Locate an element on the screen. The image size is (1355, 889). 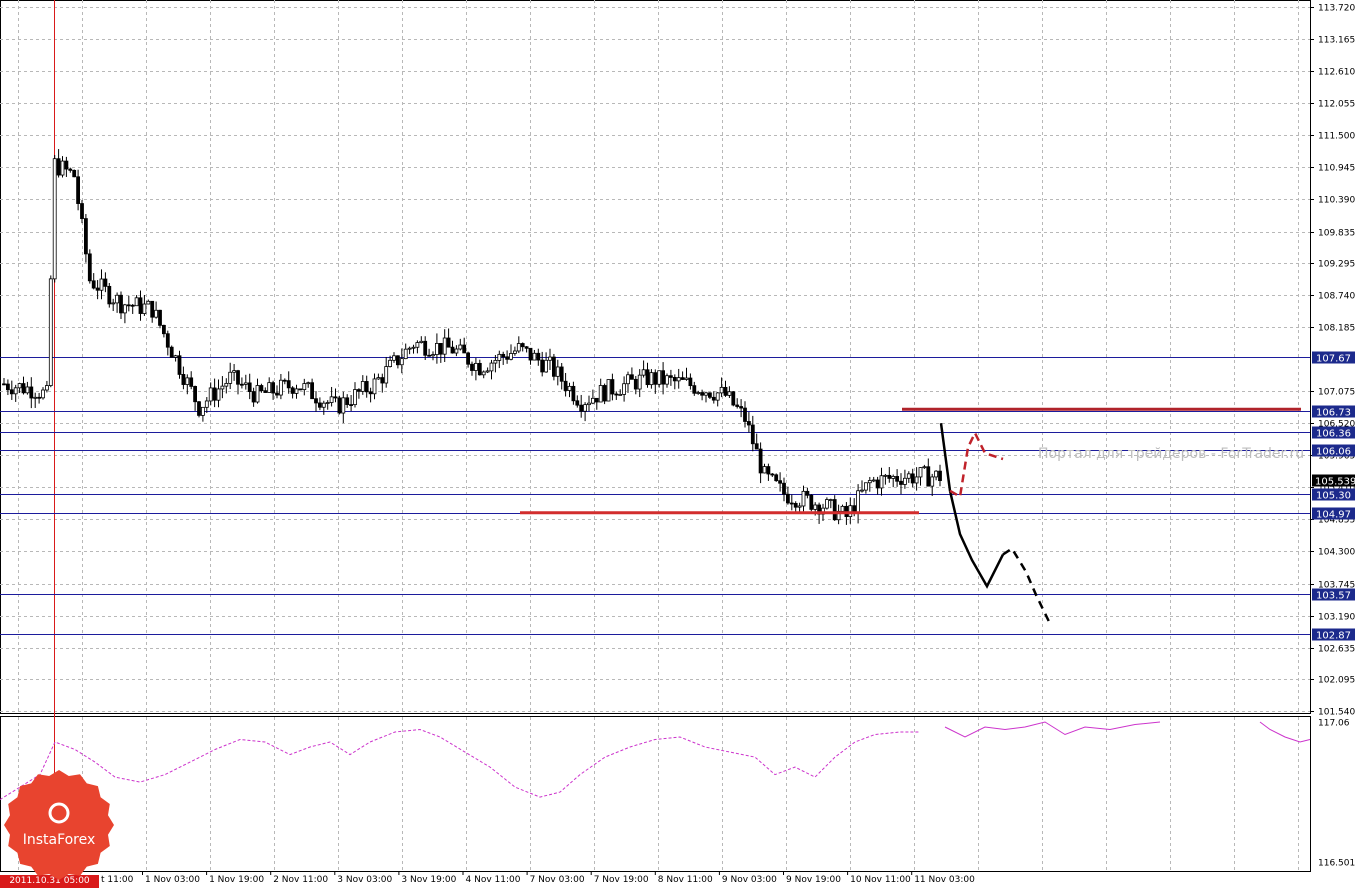
level-label: 107.67 is located at coordinates (1333, 359).